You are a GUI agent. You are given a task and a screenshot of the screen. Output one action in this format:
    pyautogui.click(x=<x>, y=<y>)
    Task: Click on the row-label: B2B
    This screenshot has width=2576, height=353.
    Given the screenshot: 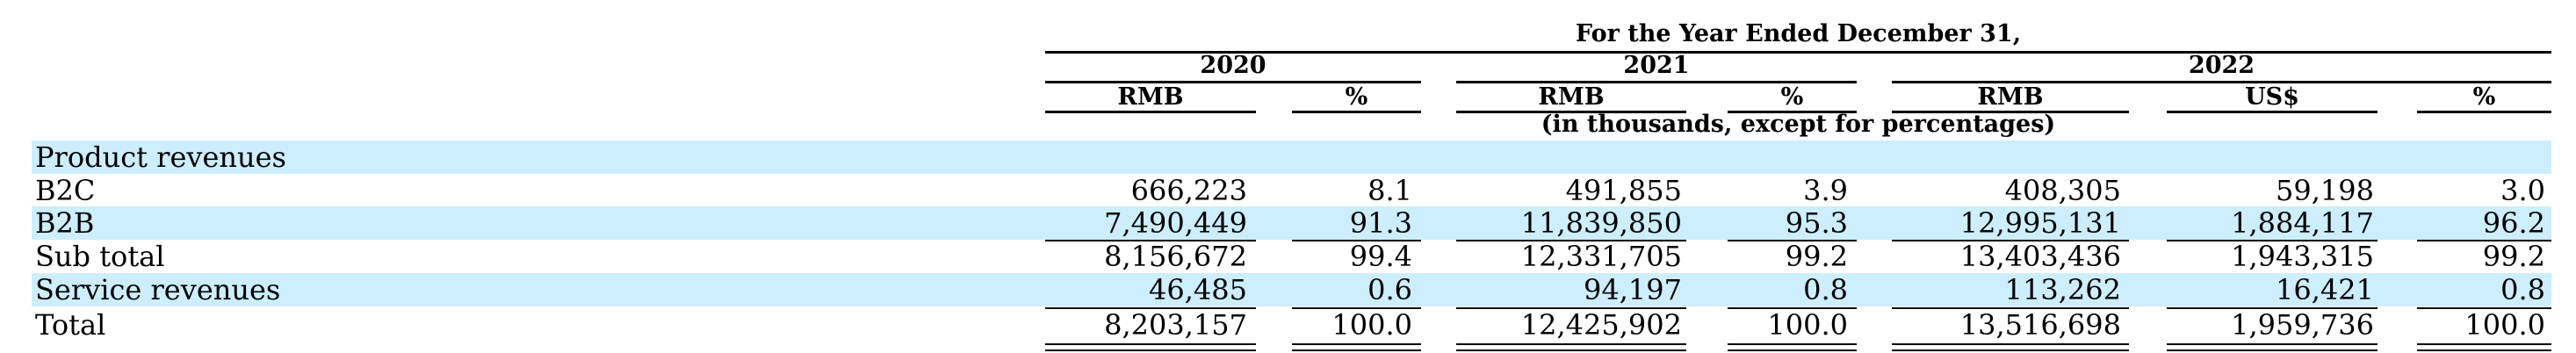 What is the action you would take?
    pyautogui.click(x=65, y=223)
    